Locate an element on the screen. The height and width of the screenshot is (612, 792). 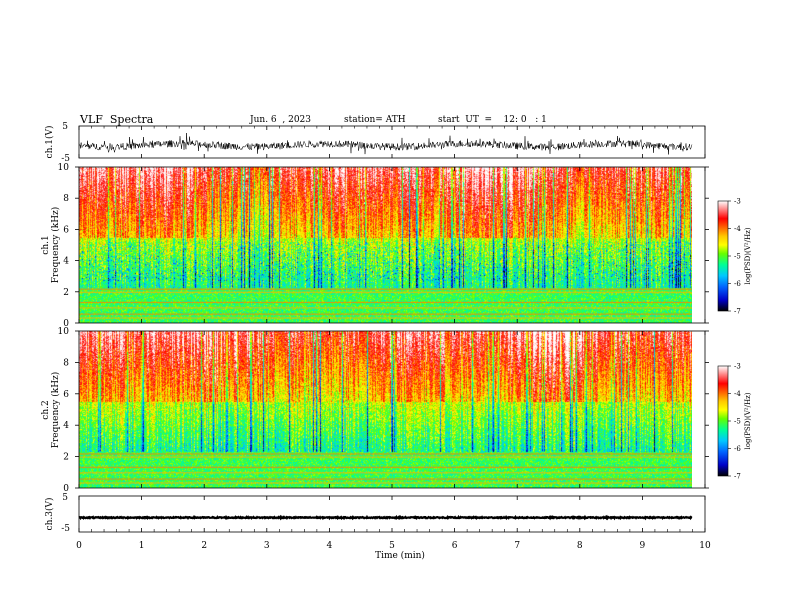
xtick-label: 0 is located at coordinates (79, 546).